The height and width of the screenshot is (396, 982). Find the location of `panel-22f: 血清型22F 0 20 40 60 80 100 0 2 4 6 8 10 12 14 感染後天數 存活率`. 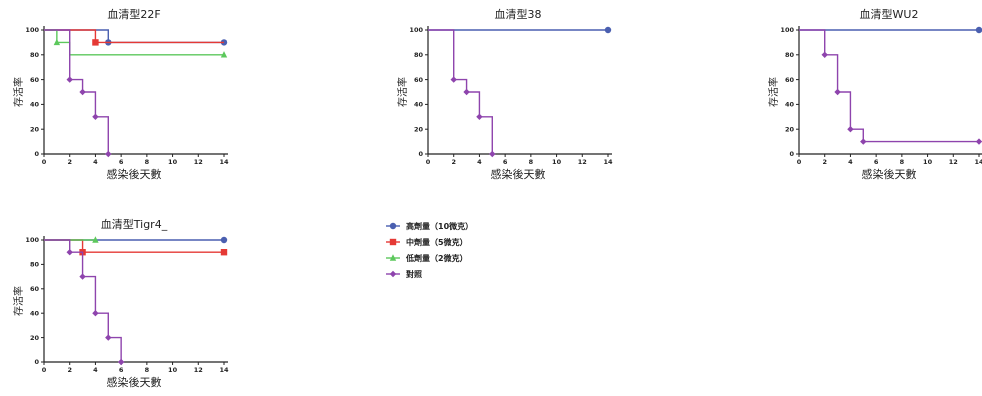

panel-22f: 血清型22F 0 20 40 60 80 100 0 2 4 6 8 10 12 14 感染後天數 存活率 is located at coordinates (120, 94).